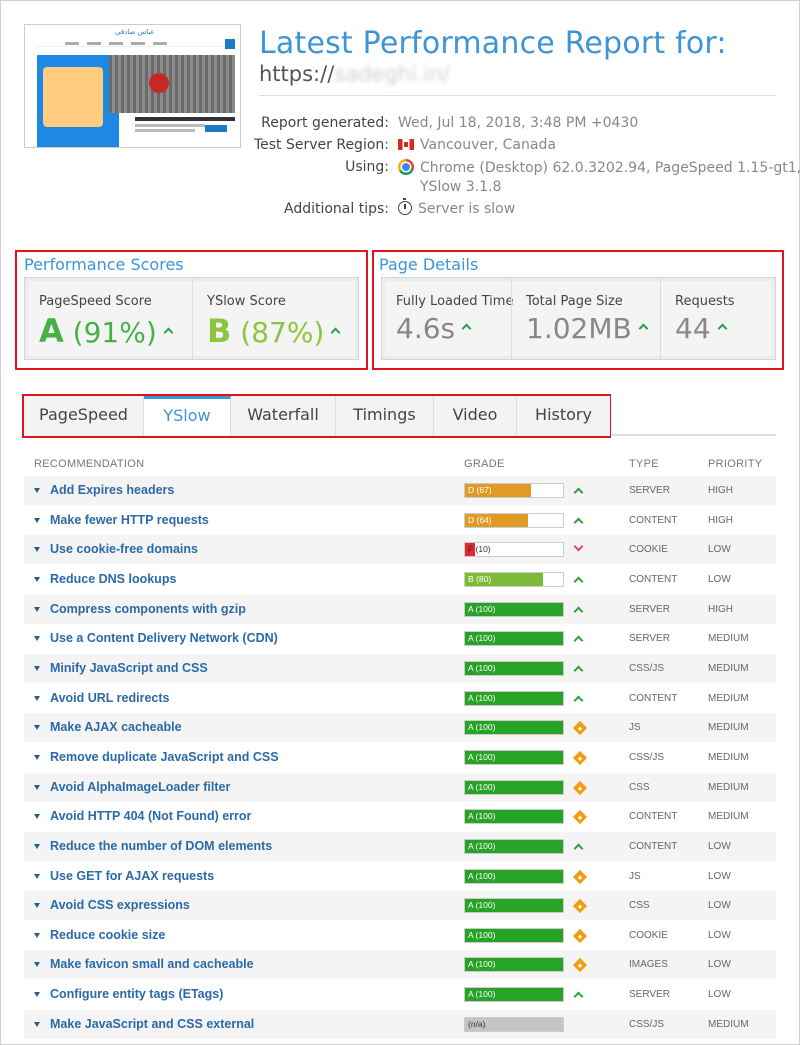  What do you see at coordinates (108, 934) in the screenshot?
I see `recommendation-name: Reduce cookie size` at bounding box center [108, 934].